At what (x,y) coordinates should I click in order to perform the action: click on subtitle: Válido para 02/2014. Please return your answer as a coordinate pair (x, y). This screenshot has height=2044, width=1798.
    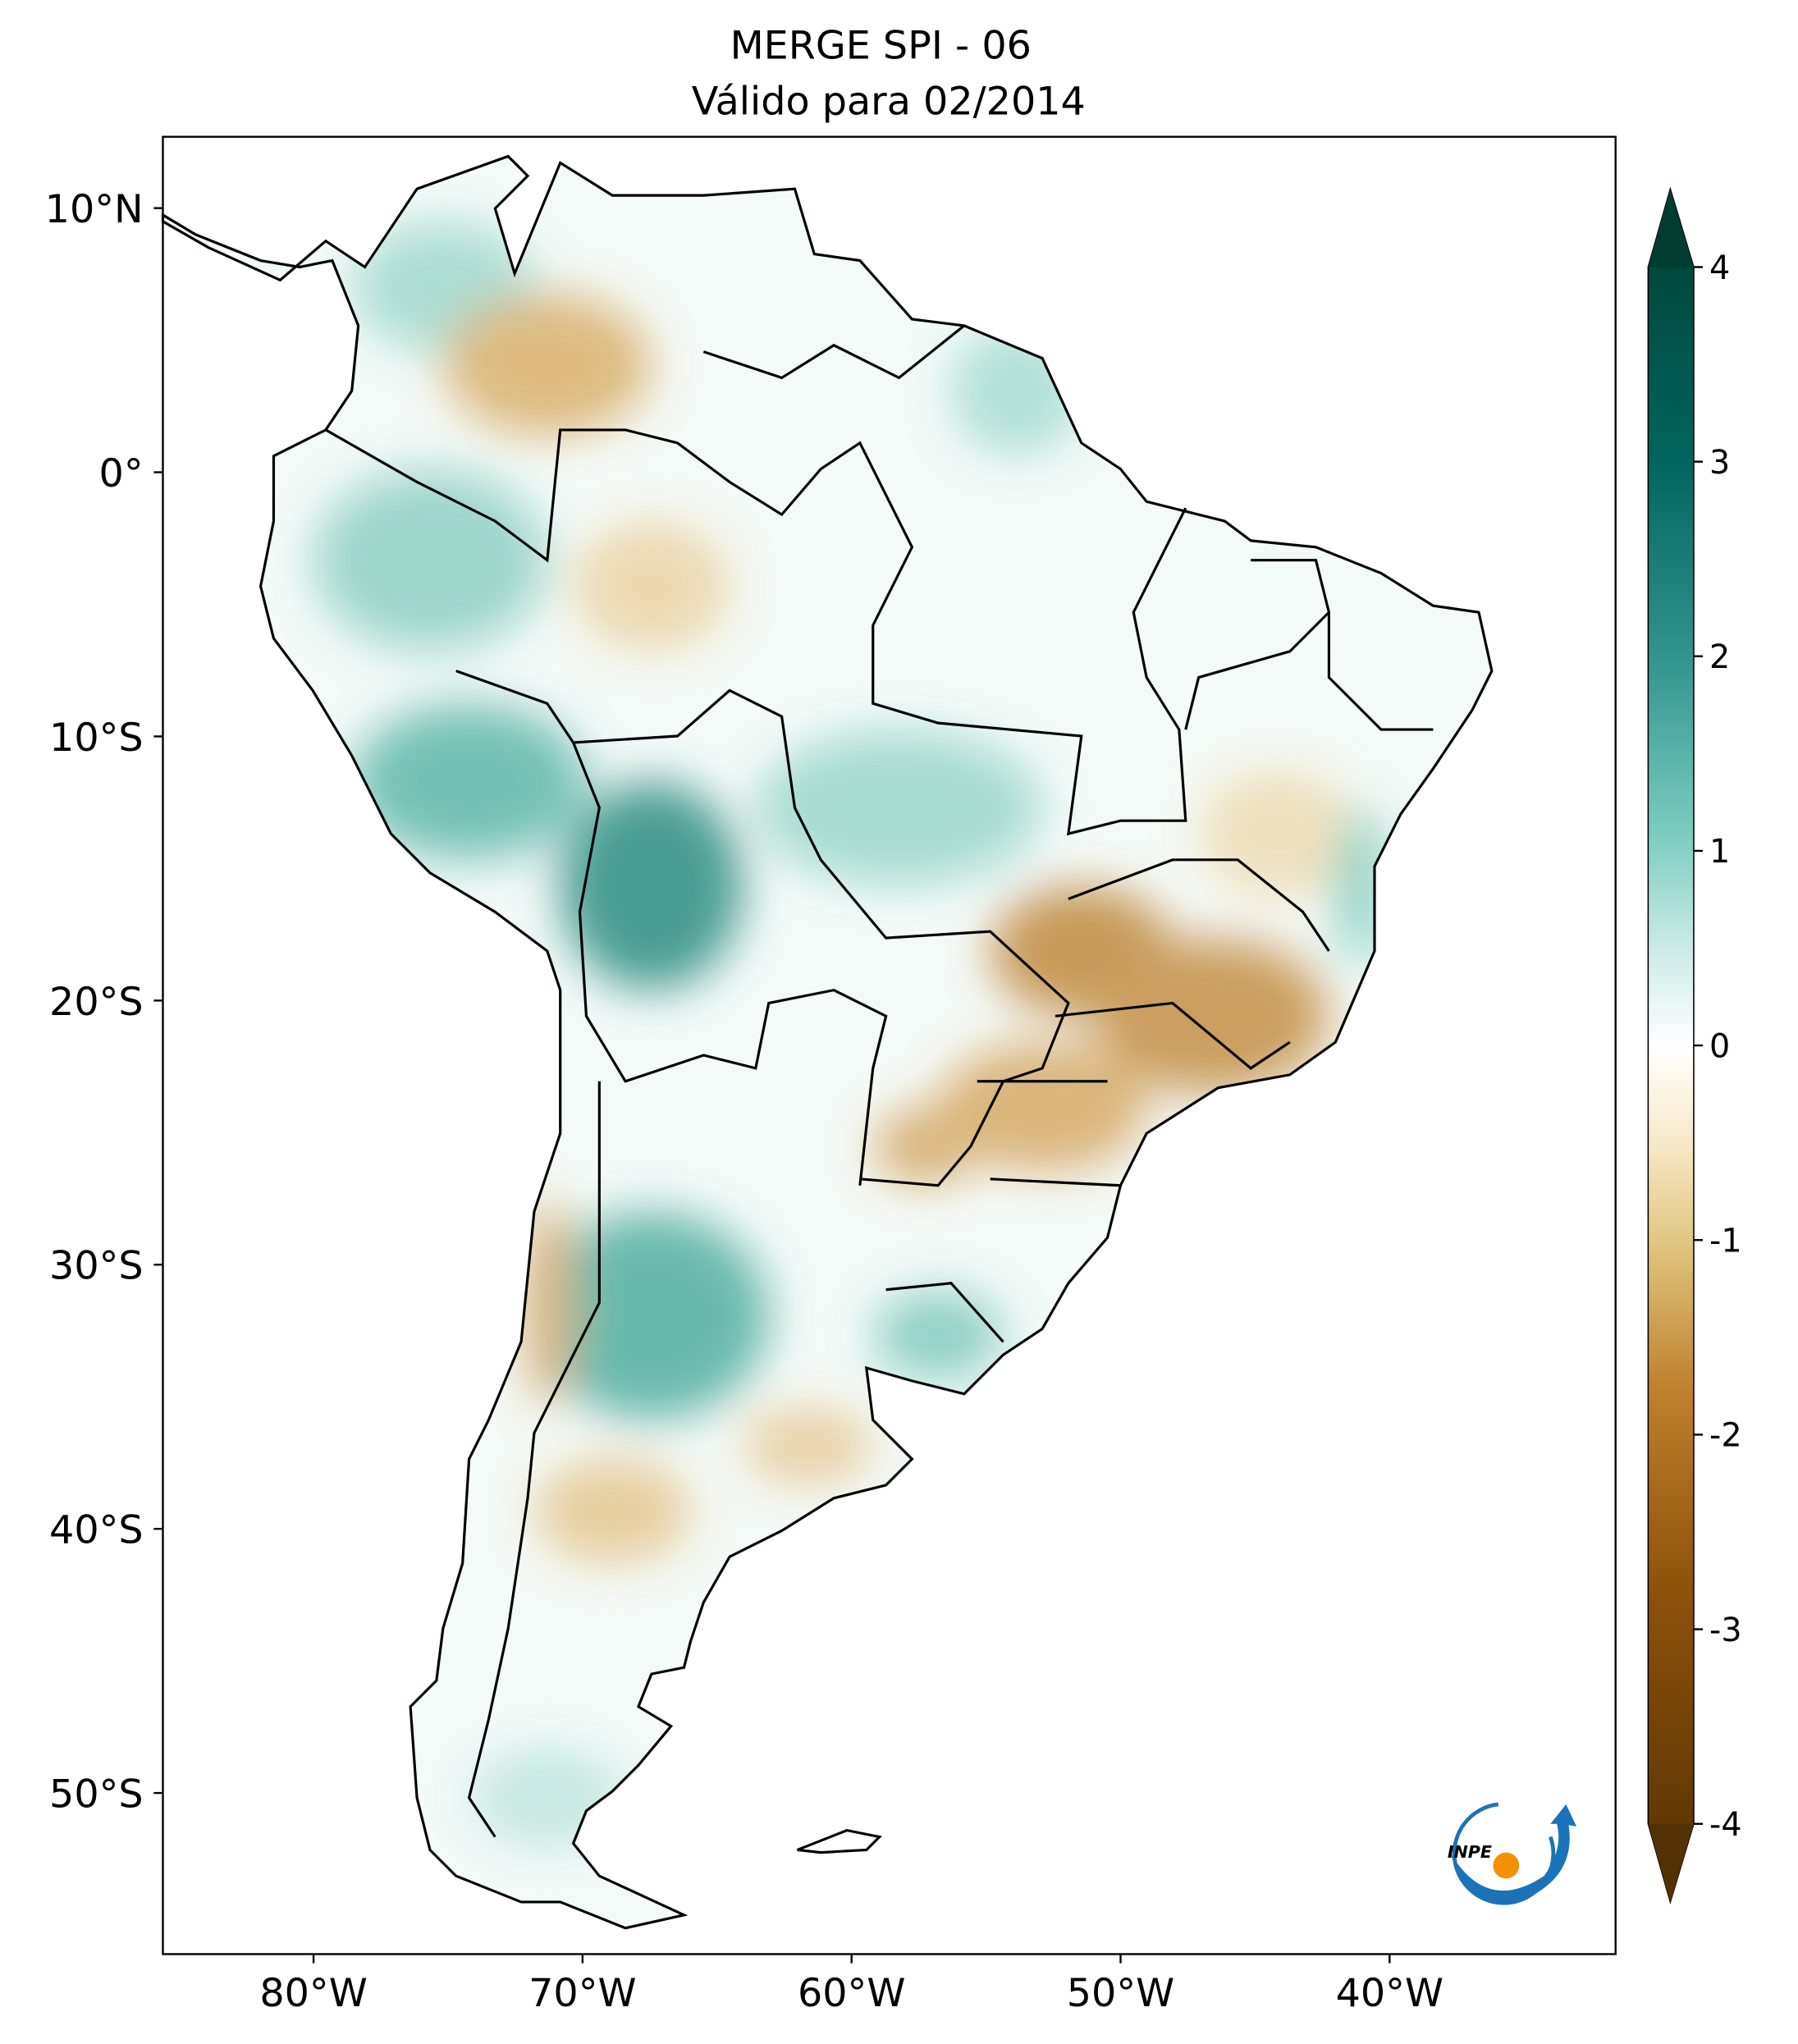
    Looking at the image, I should click on (889, 102).